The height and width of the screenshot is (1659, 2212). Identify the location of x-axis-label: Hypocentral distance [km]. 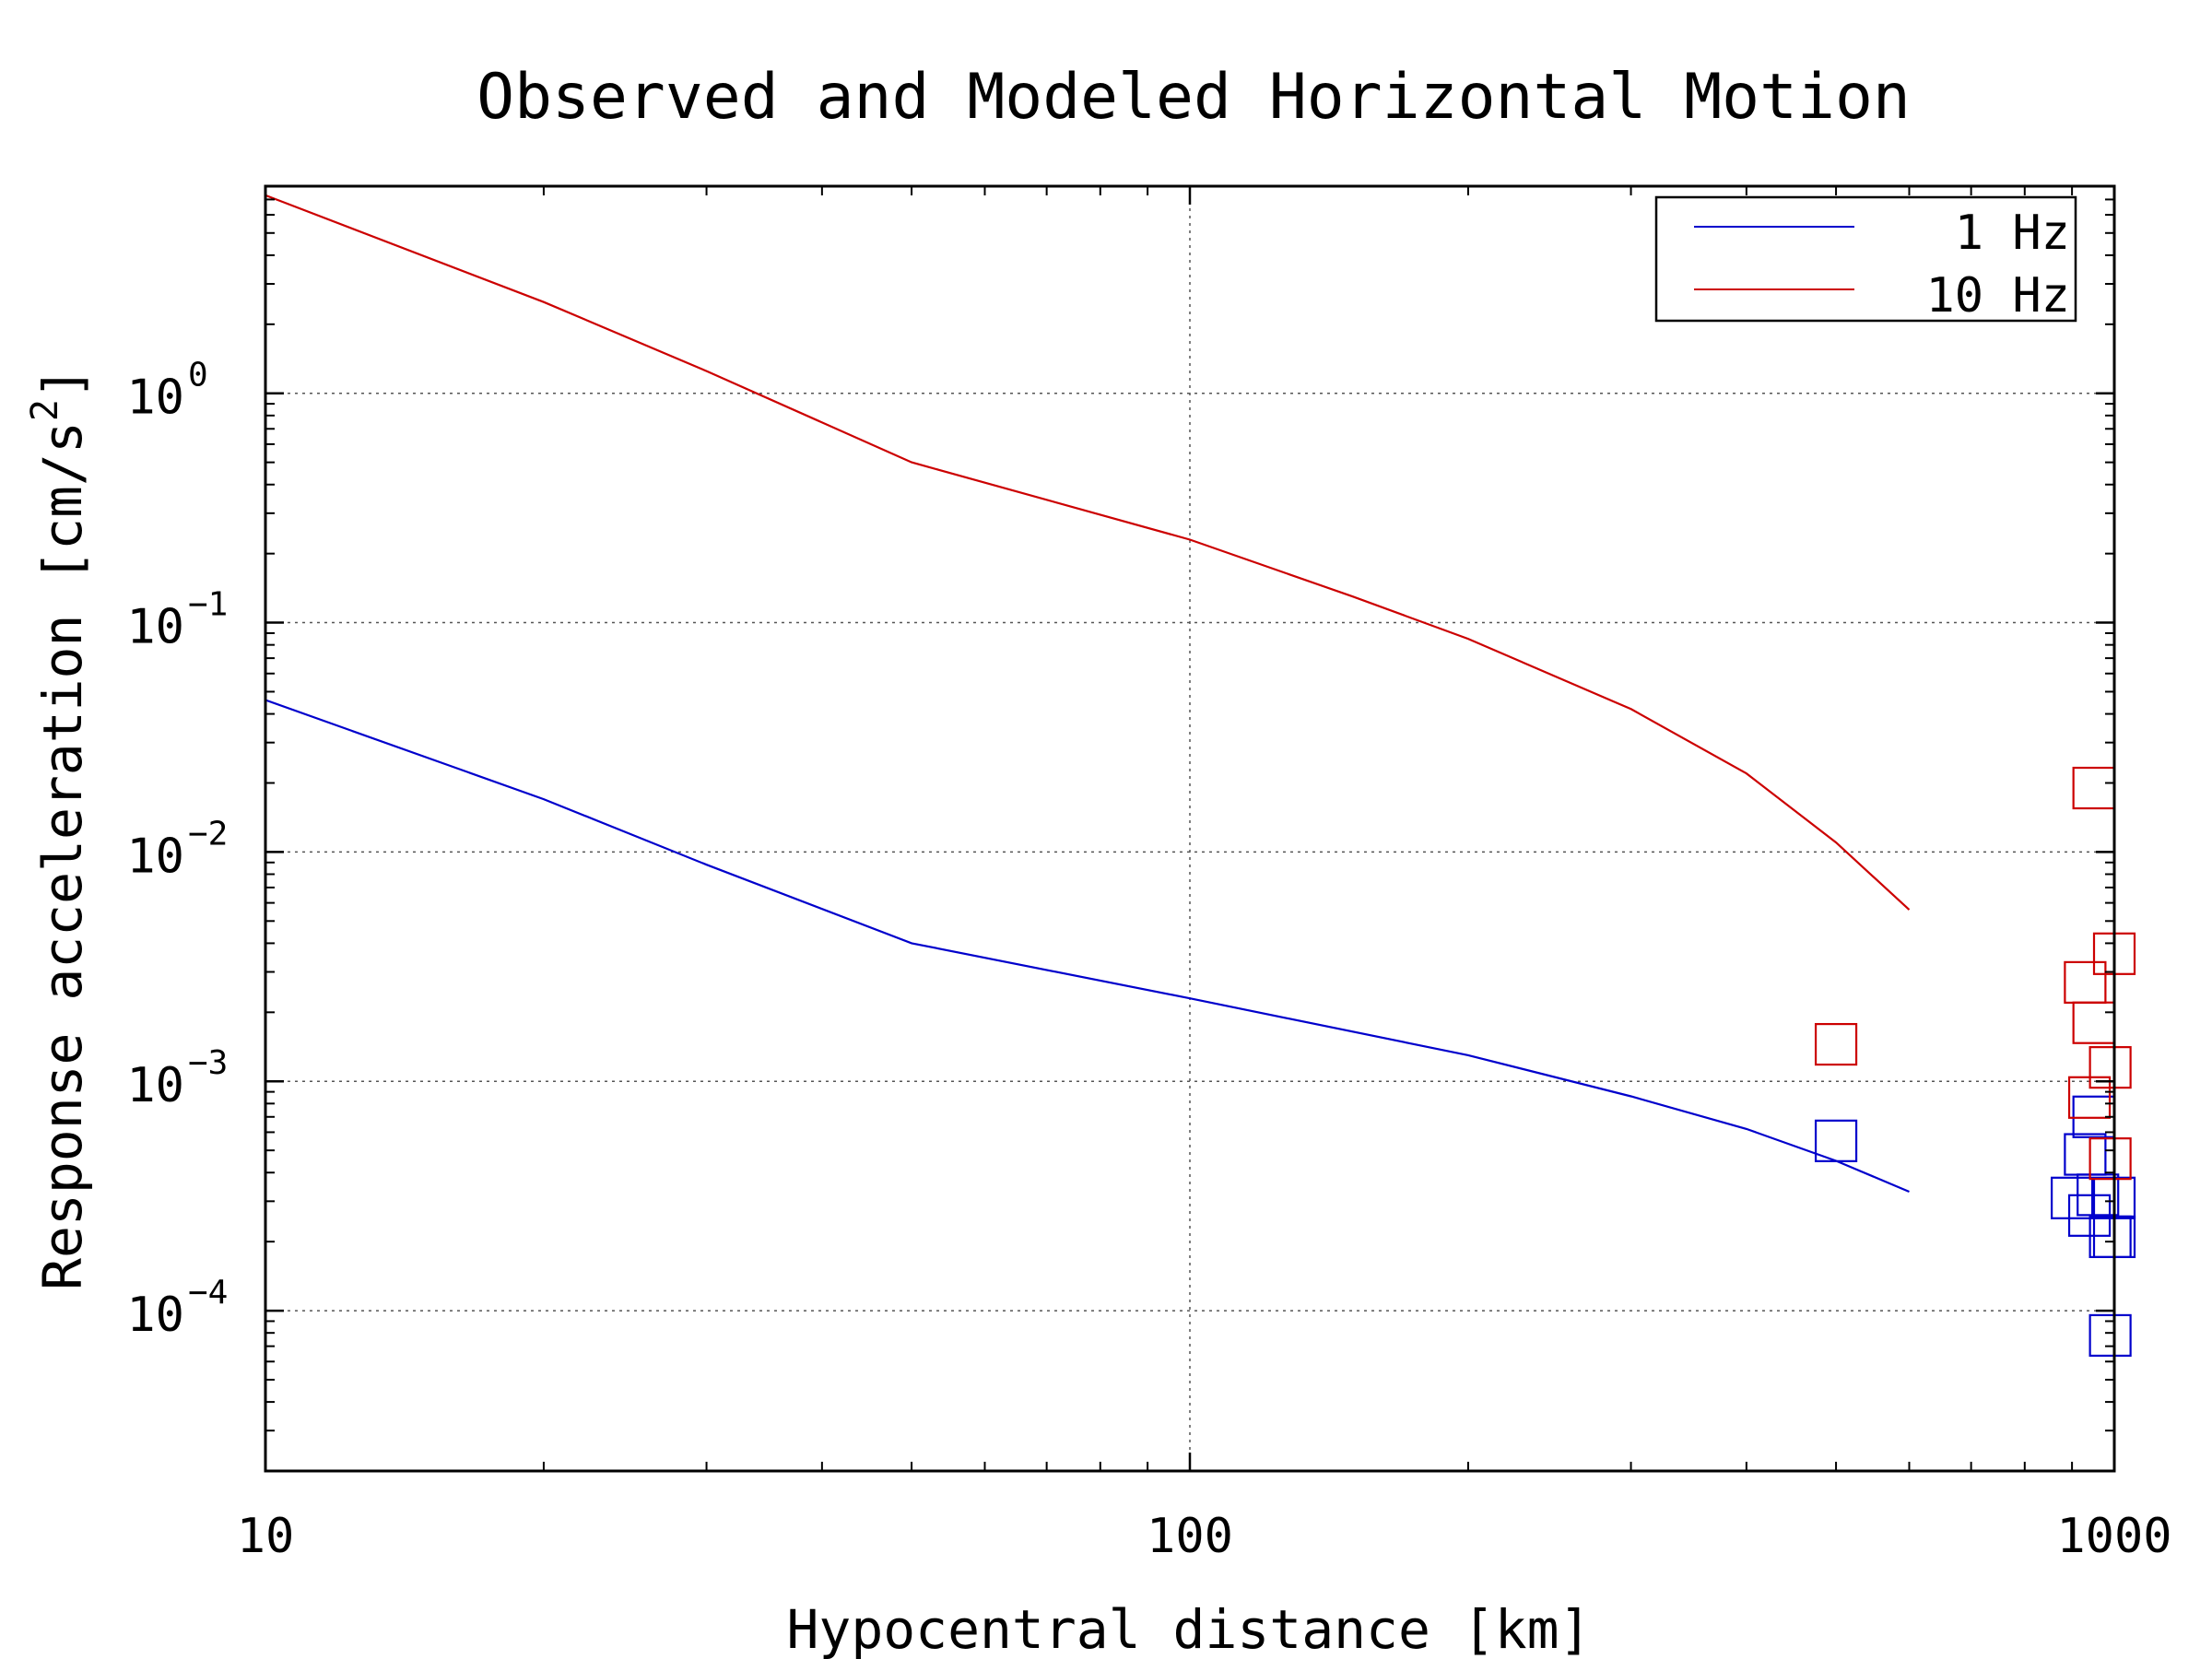
(1189, 1628).